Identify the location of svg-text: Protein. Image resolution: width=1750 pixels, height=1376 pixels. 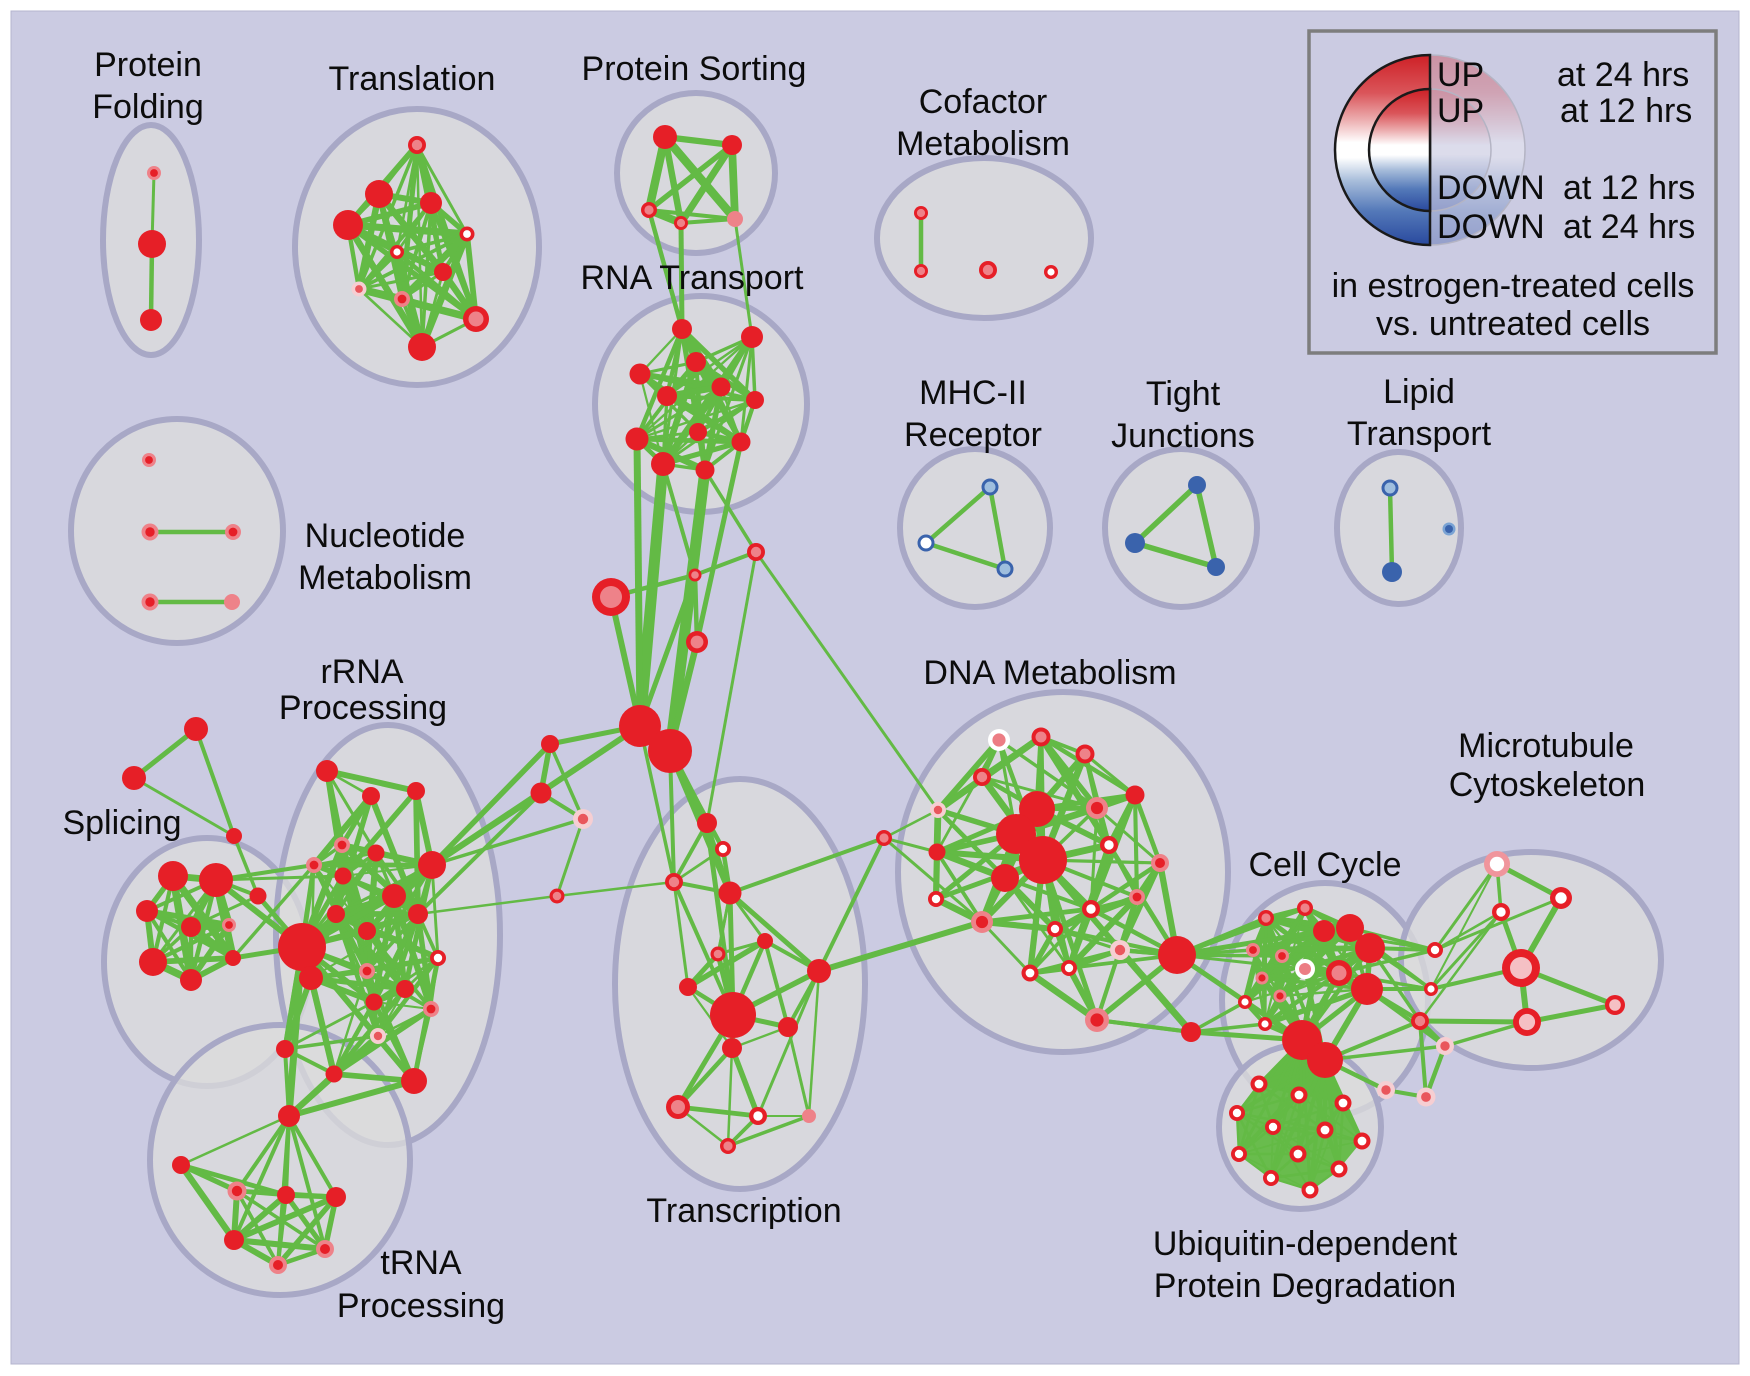
(148, 65).